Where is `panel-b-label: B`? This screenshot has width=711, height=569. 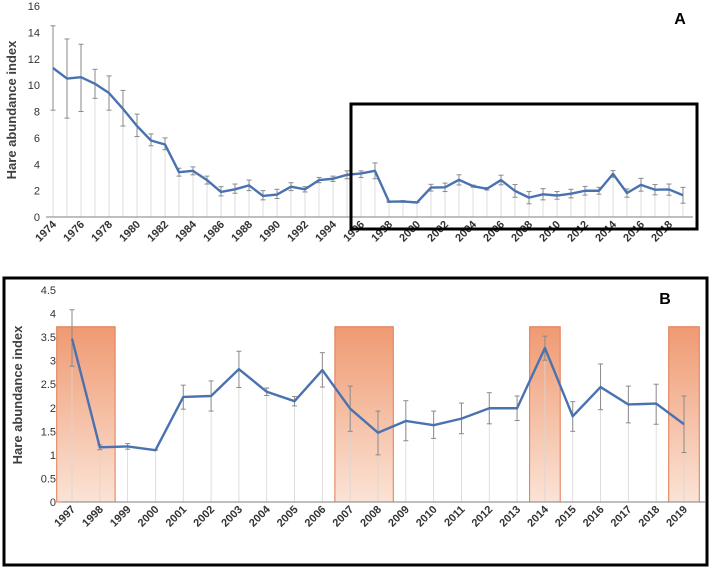
panel-b-label: B is located at coordinates (665, 299).